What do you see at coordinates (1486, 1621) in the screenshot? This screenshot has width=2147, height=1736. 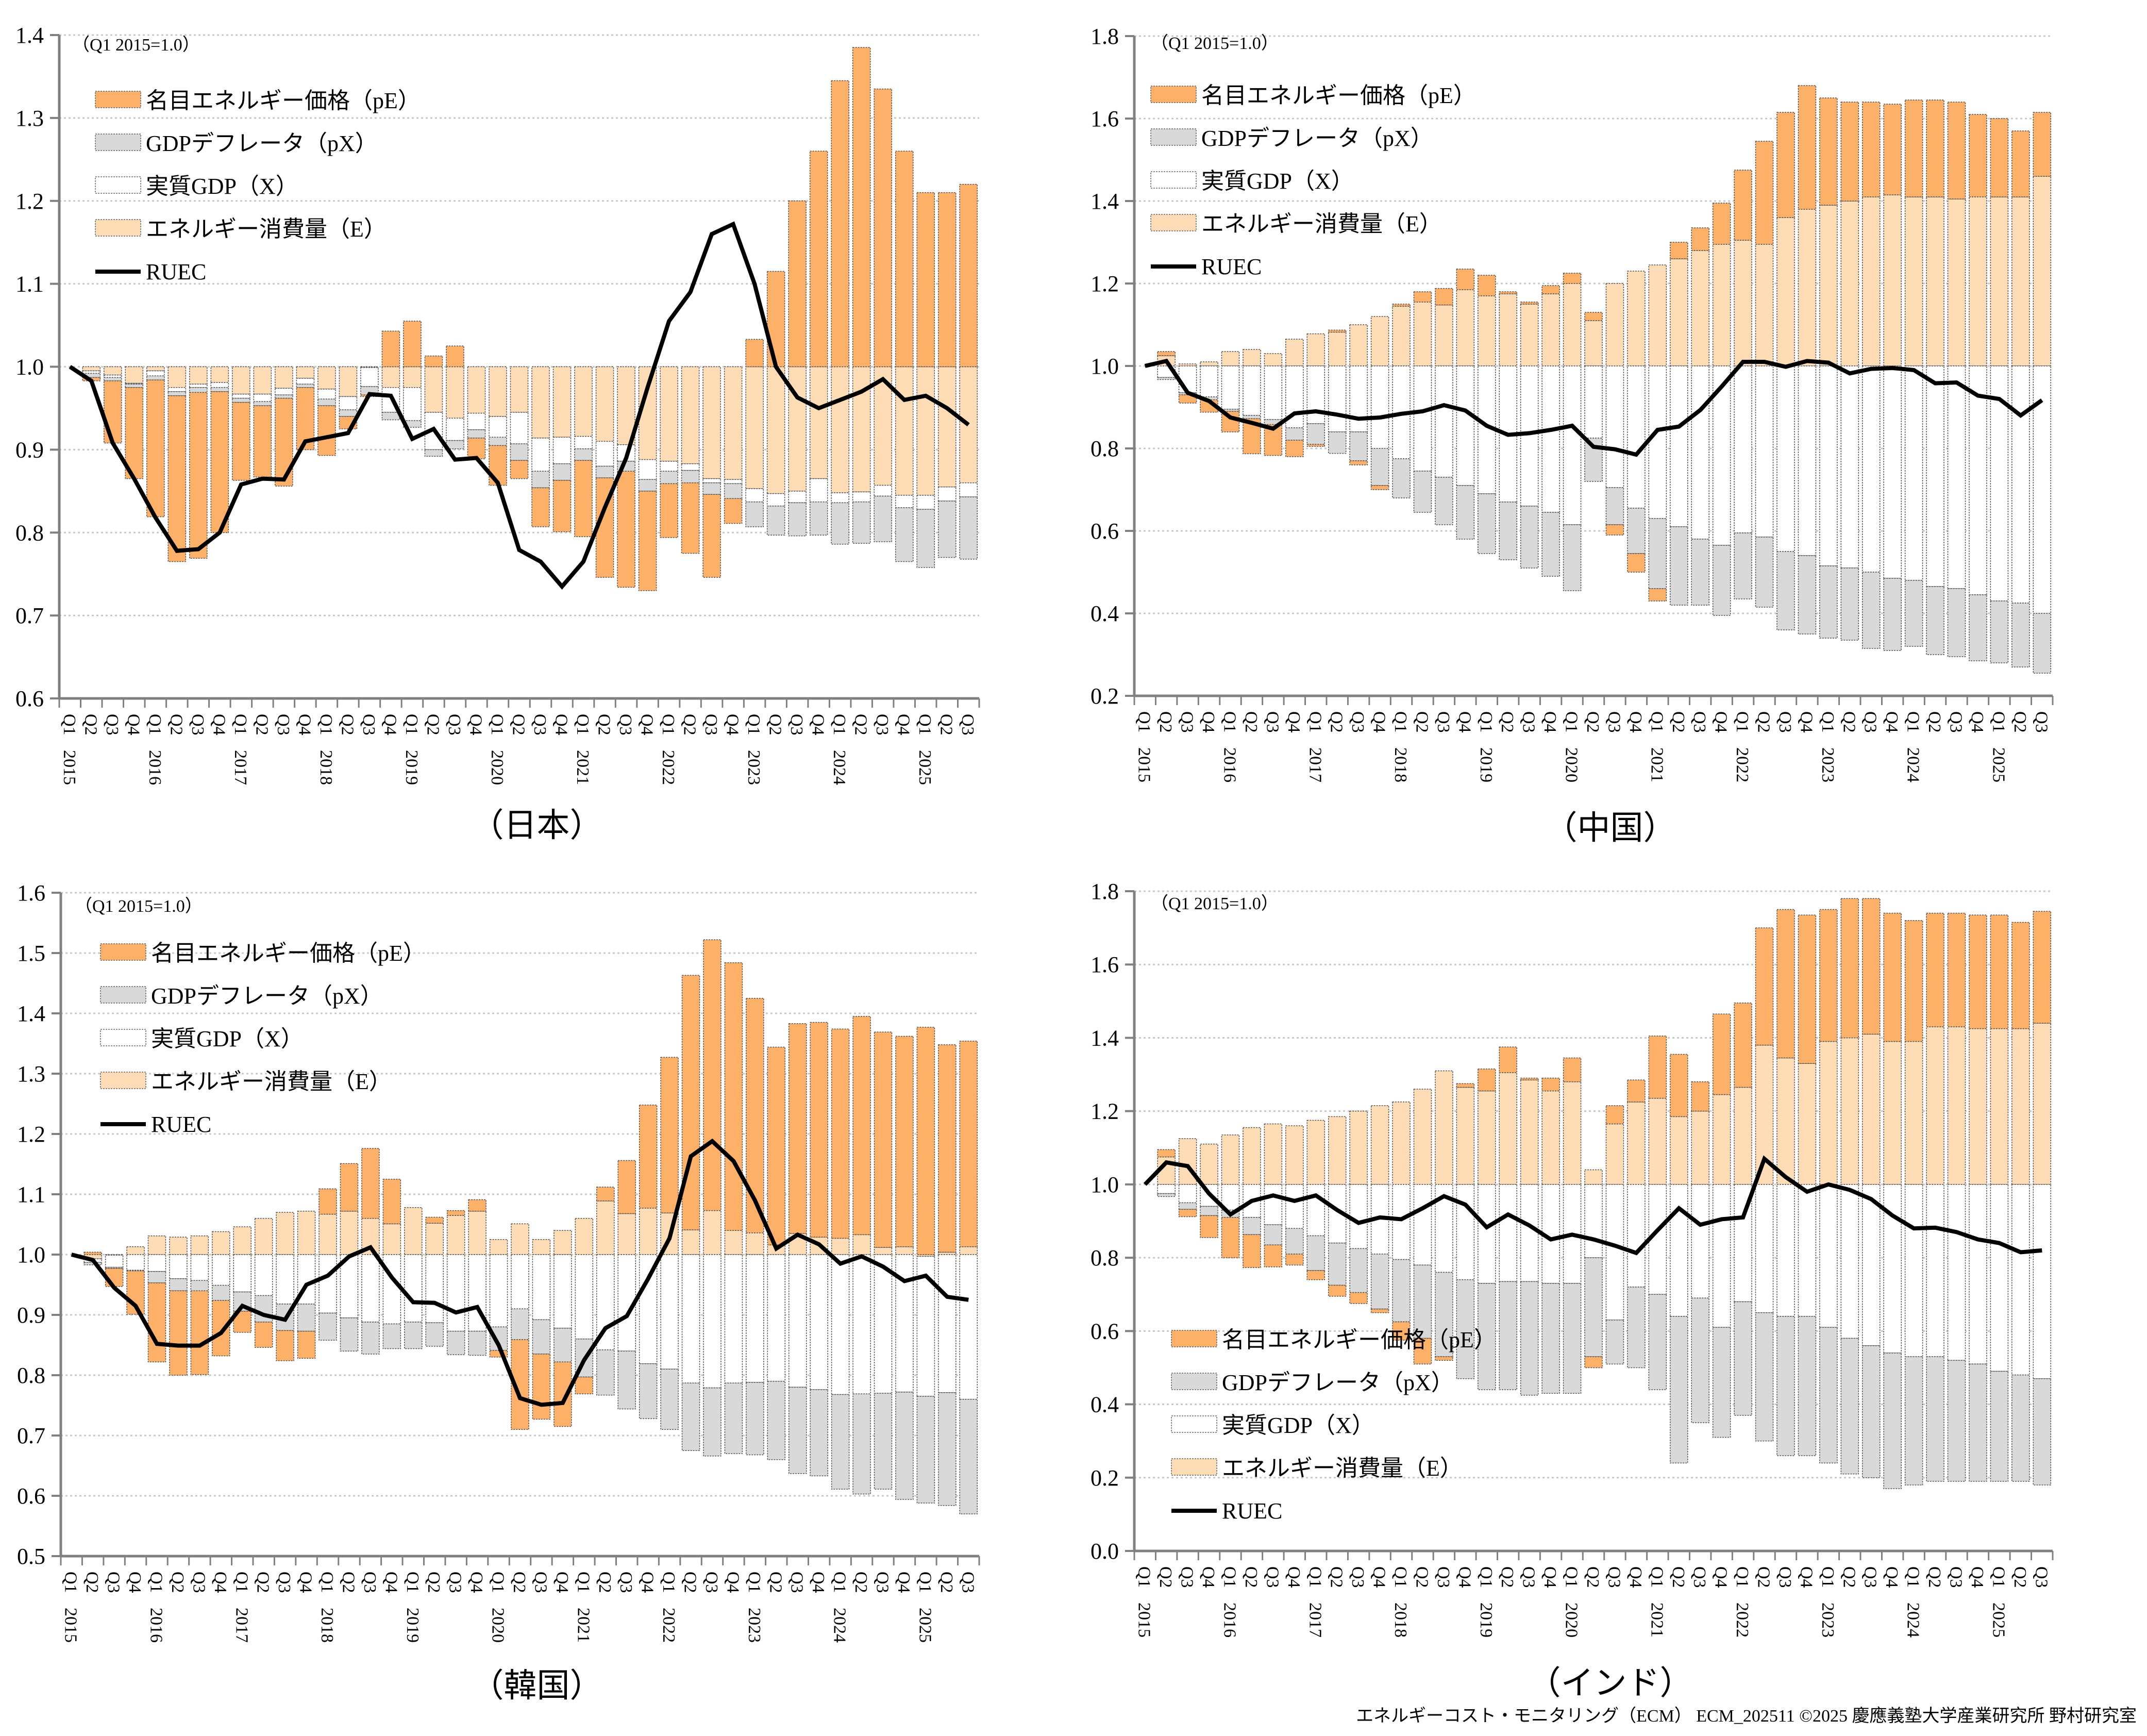 I see `x-year-label: 2019` at bounding box center [1486, 1621].